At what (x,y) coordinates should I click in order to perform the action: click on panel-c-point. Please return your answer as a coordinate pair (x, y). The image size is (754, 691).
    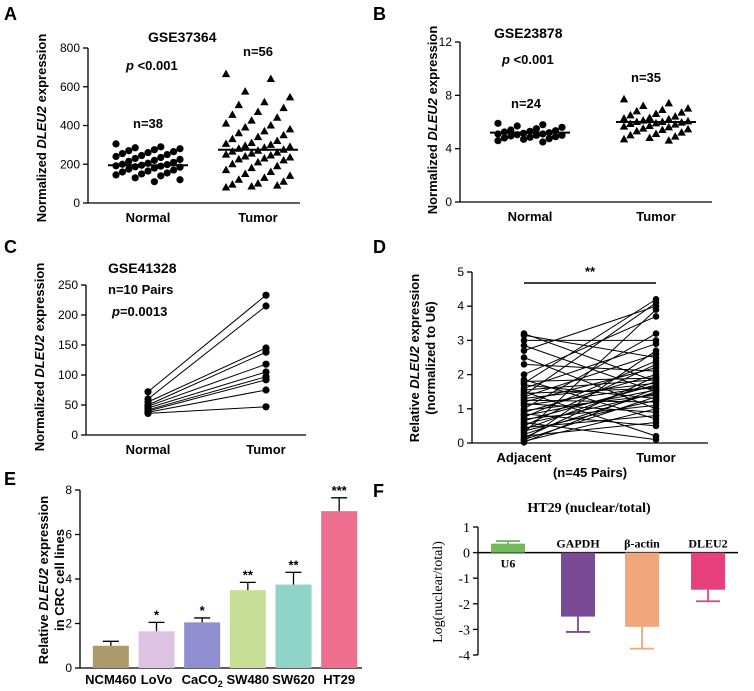
    Looking at the image, I should click on (148, 392).